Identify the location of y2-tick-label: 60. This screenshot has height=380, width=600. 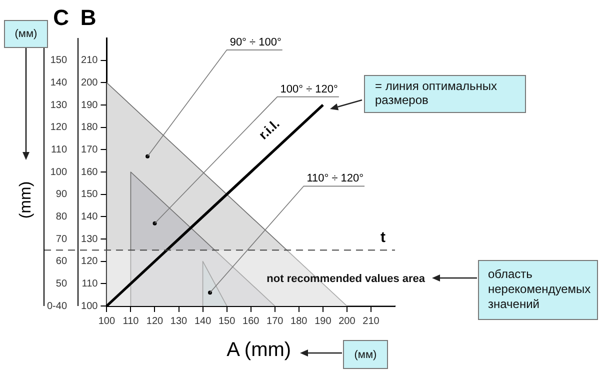
(62, 262).